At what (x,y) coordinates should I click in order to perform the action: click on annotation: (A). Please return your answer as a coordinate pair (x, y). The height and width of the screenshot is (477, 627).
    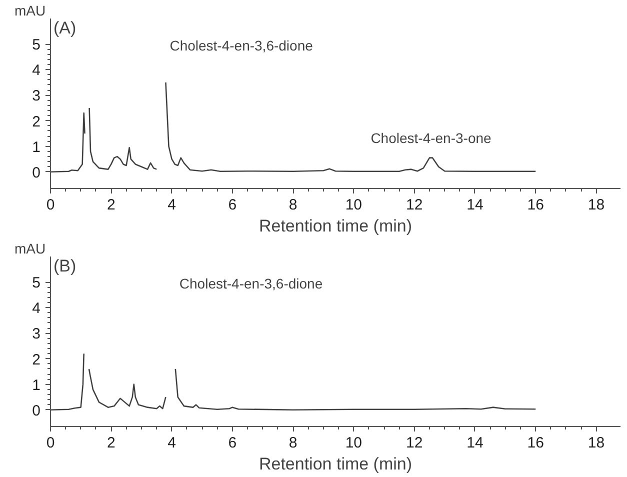
    Looking at the image, I should click on (65, 28).